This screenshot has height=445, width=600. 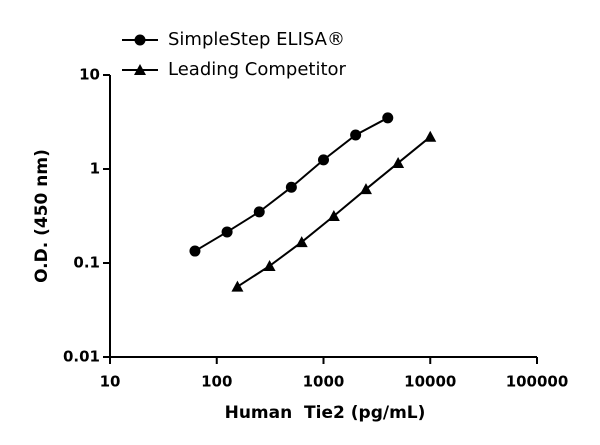 I want to click on y-axis-title: O.D. (450 nm), so click(x=42, y=216).